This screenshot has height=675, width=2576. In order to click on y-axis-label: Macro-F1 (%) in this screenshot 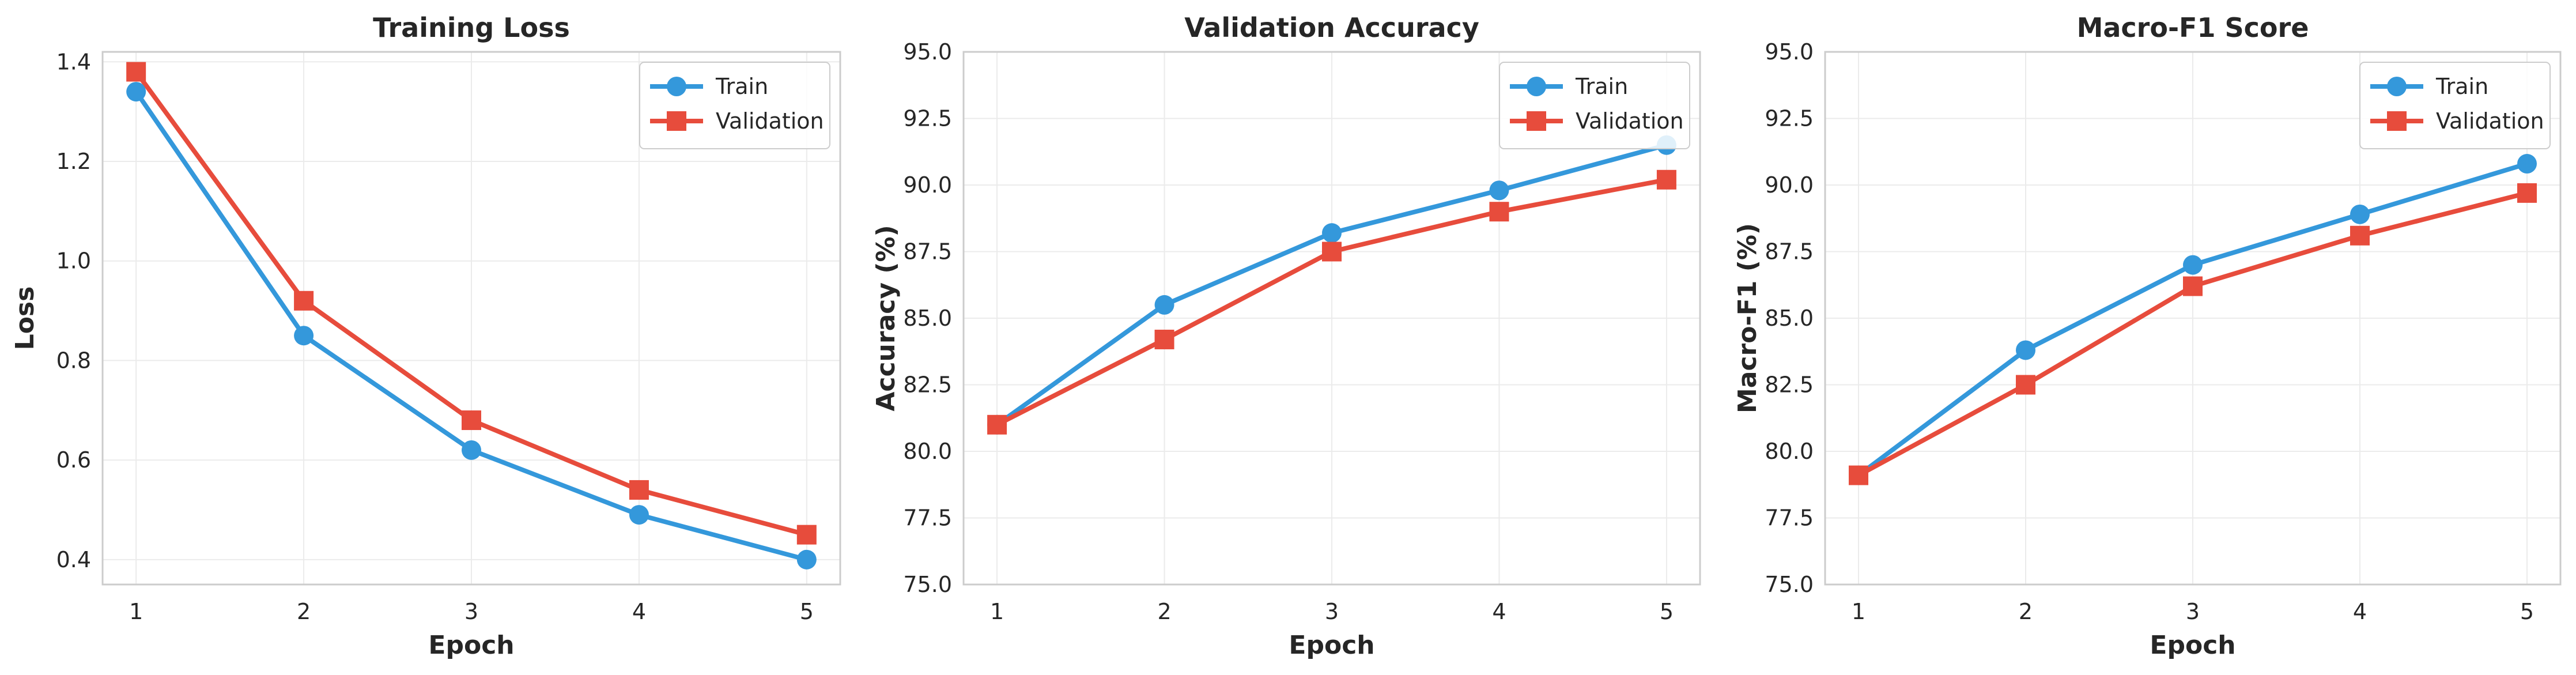, I will do `click(1747, 318)`.